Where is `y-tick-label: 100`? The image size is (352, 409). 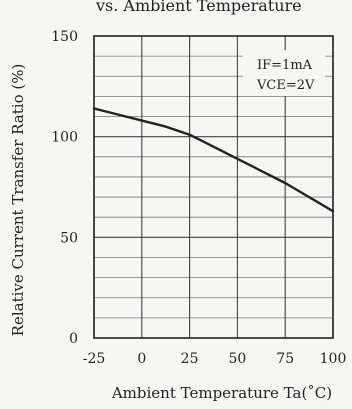
y-tick-label: 100 is located at coordinates (64, 138).